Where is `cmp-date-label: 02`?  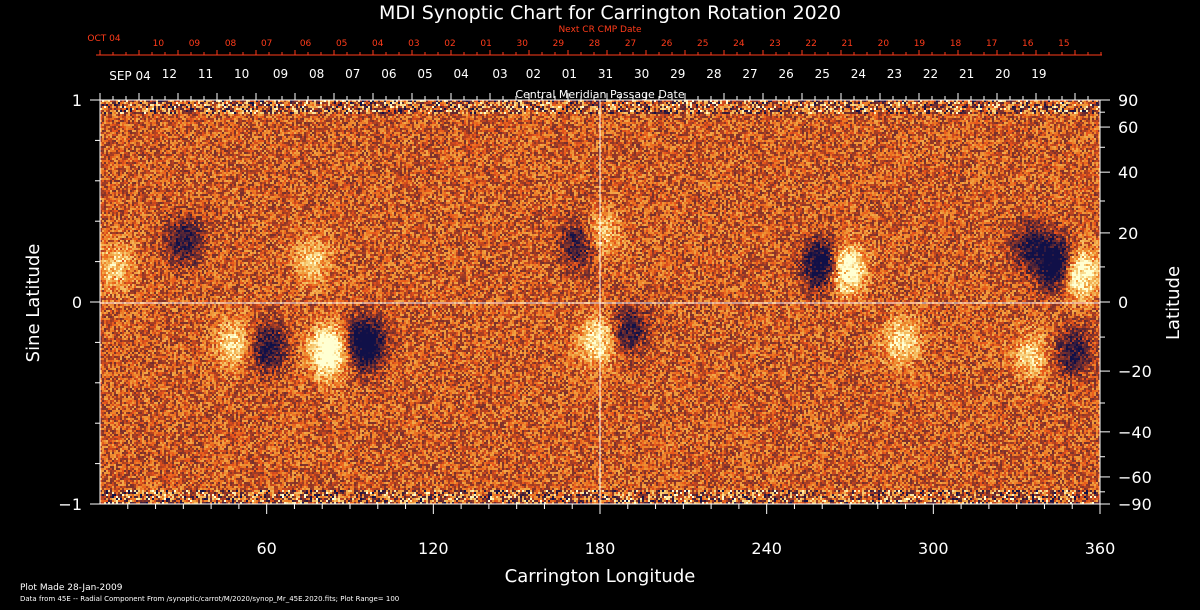 cmp-date-label: 02 is located at coordinates (533, 74).